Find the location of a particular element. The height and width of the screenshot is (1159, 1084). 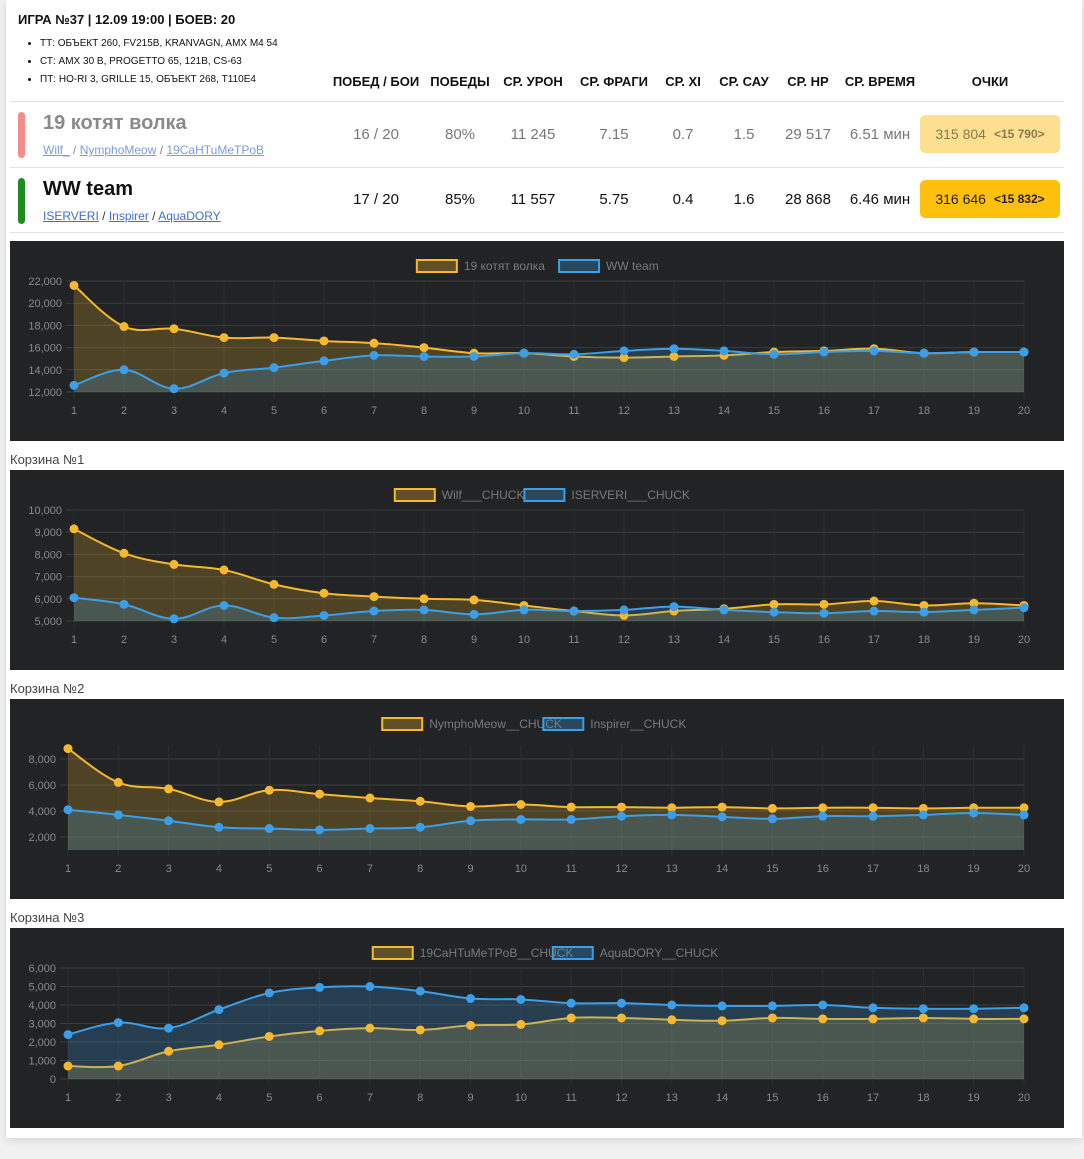

col-winrate: ПОБЕДЫ is located at coordinates (460, 81).